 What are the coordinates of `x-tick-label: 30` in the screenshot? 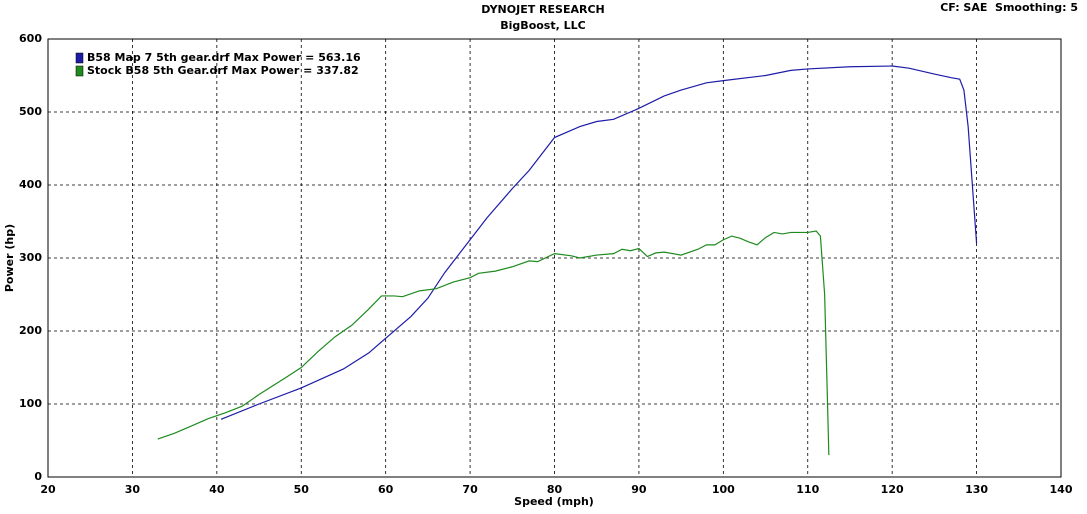 It's located at (133, 489).